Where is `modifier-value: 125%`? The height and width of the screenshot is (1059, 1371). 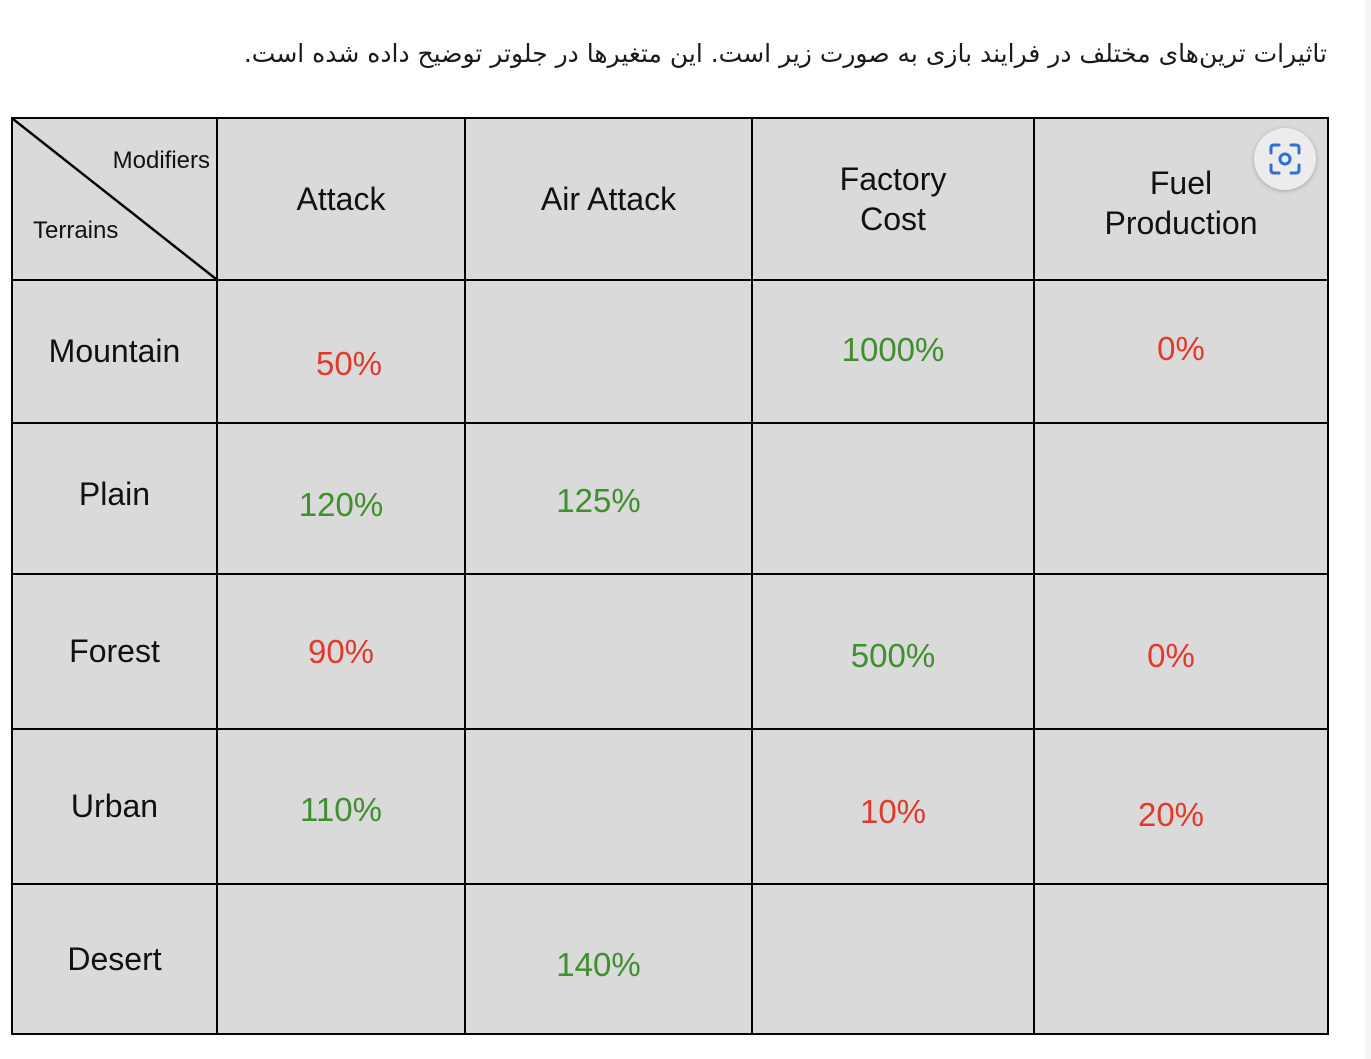 modifier-value: 125% is located at coordinates (598, 500).